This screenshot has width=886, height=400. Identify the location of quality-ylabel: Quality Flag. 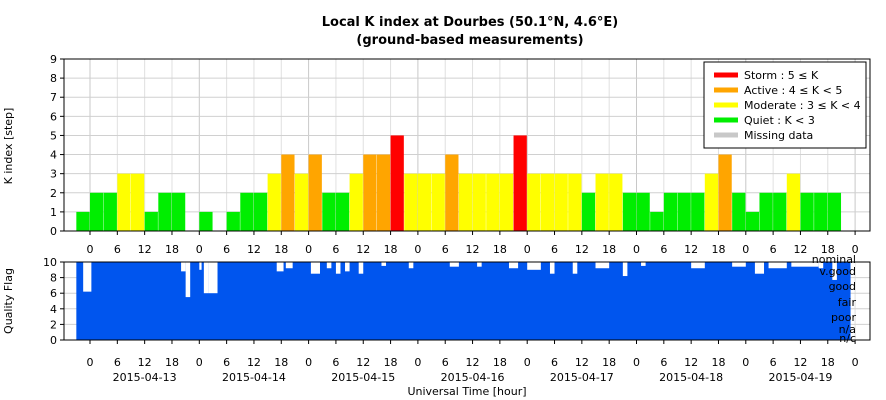
(8, 301).